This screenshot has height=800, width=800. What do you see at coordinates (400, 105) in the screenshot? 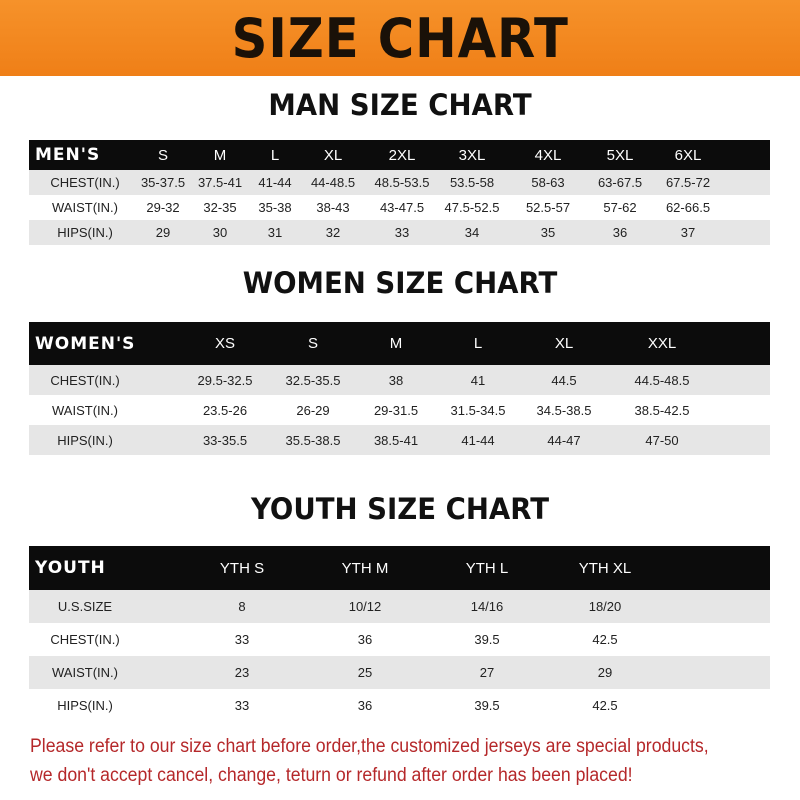
I see `men-title: MAN SIZE CHART` at bounding box center [400, 105].